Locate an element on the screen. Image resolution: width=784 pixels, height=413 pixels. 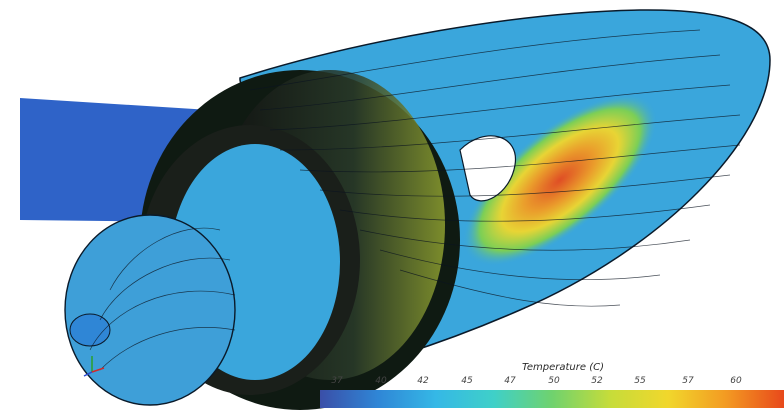
nose-tip is located at coordinates (90, 330).